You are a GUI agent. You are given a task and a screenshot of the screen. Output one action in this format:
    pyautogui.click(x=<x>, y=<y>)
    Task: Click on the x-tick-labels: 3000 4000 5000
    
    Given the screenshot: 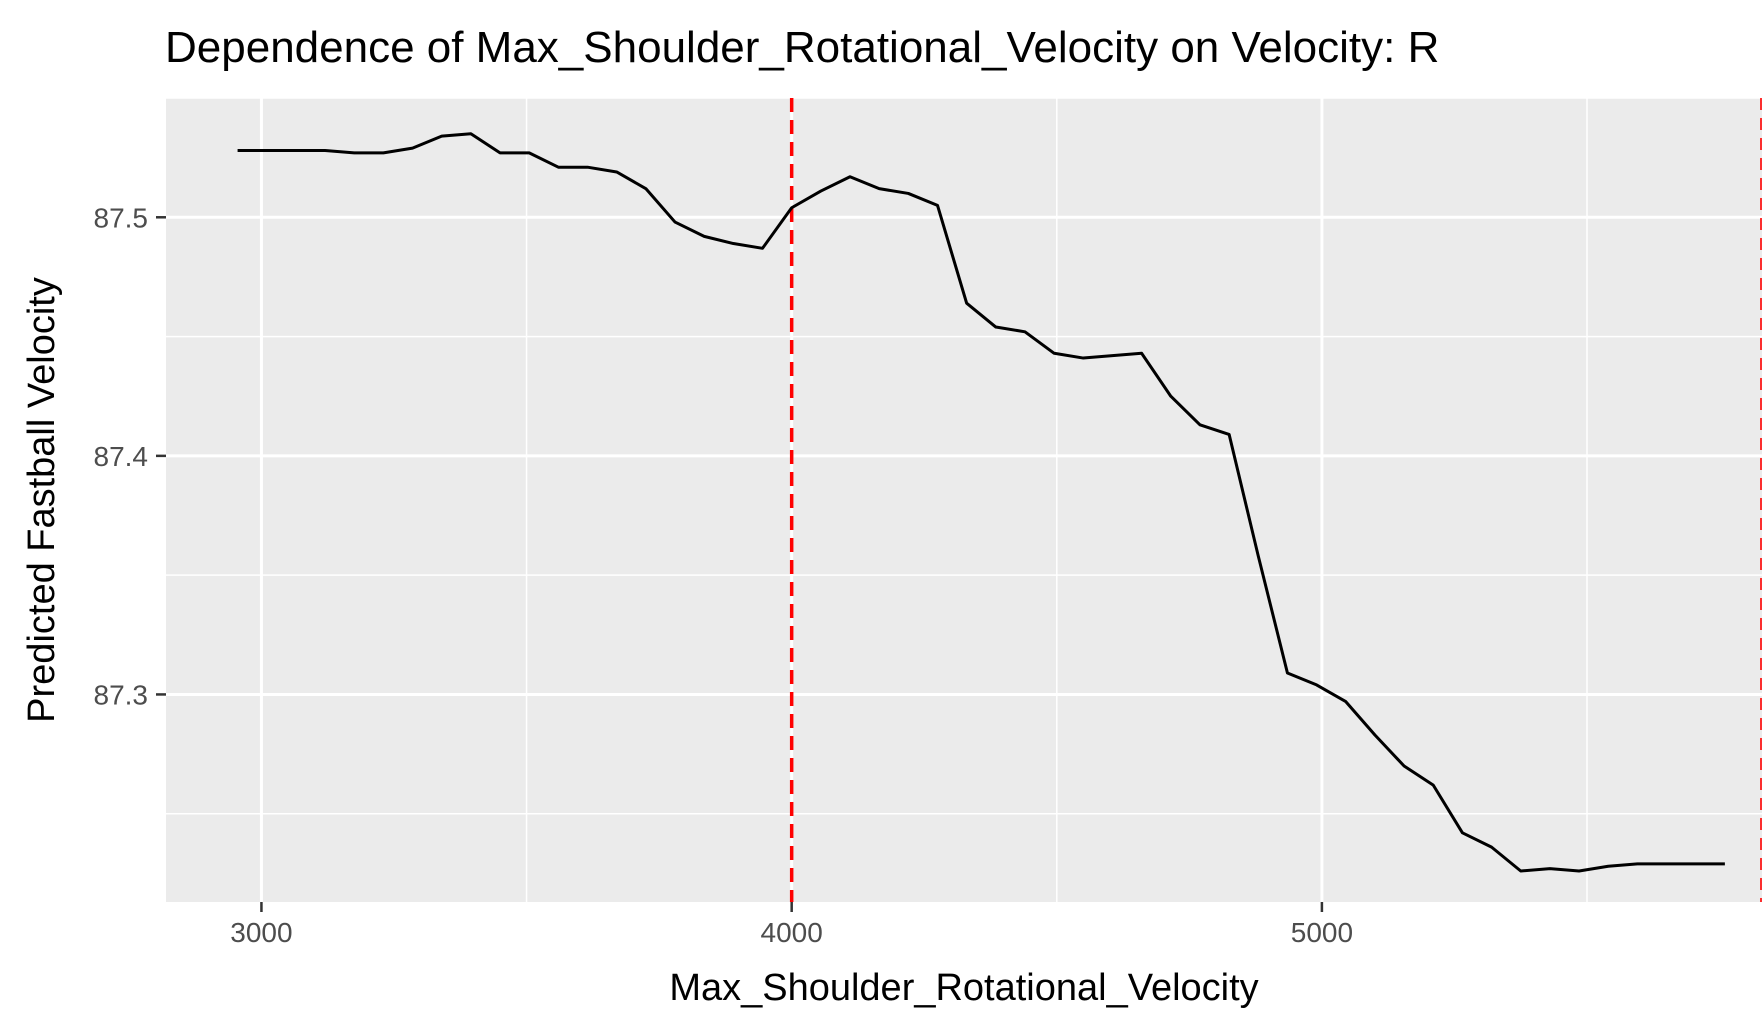 What is the action you would take?
    pyautogui.click(x=791, y=932)
    